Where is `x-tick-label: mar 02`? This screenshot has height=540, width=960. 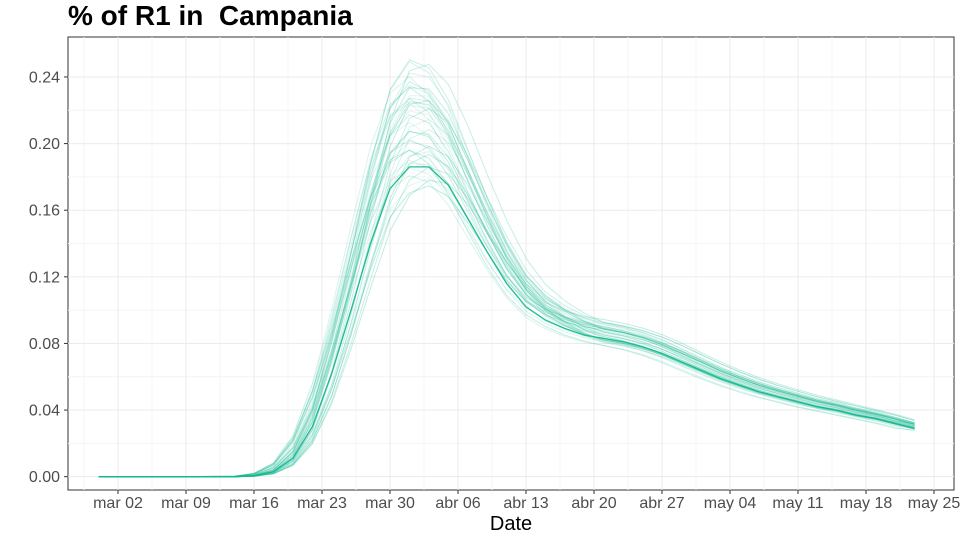
x-tick-label: mar 02 is located at coordinates (118, 503).